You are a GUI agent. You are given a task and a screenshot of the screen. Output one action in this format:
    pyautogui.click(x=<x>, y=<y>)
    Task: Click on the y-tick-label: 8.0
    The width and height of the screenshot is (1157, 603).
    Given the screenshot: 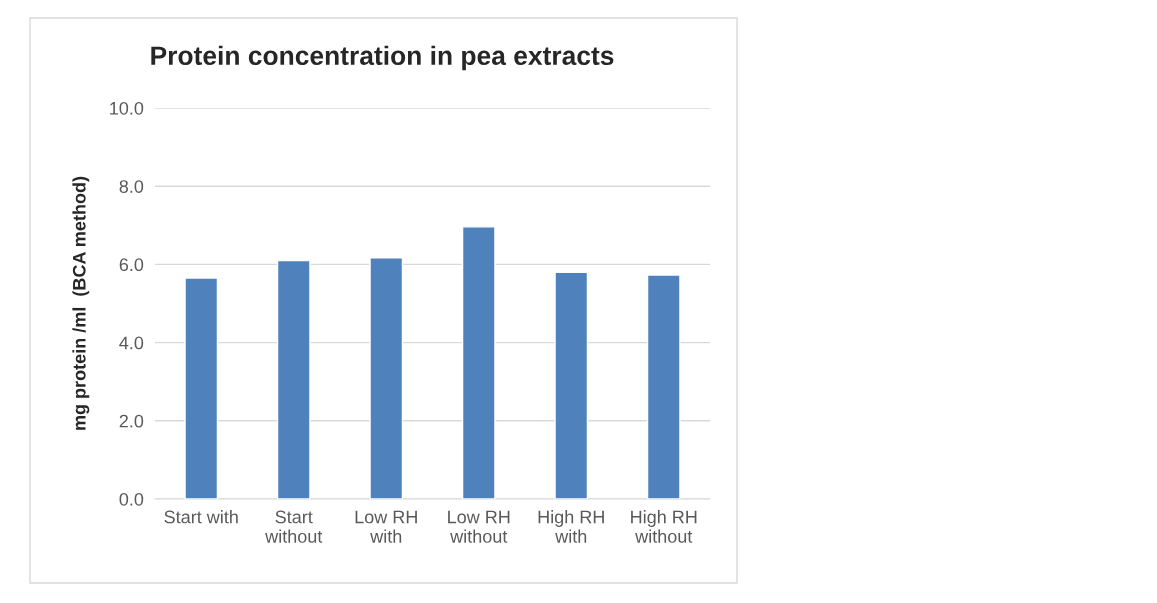 What is the action you would take?
    pyautogui.click(x=131, y=186)
    